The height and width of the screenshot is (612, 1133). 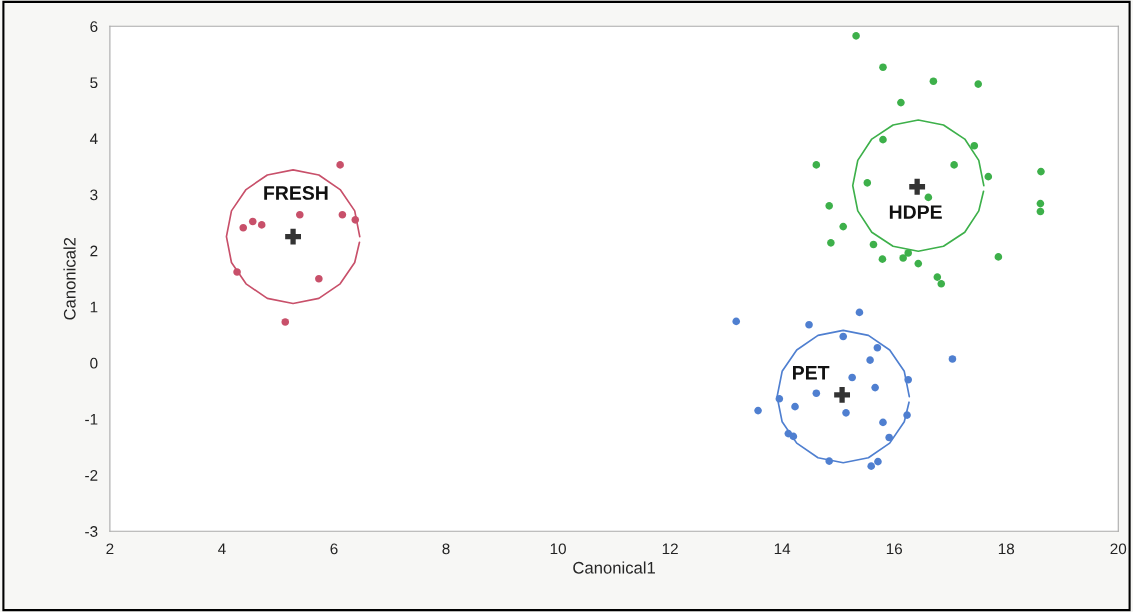 What do you see at coordinates (894, 549) in the screenshot?
I see `x-tick-label: 16` at bounding box center [894, 549].